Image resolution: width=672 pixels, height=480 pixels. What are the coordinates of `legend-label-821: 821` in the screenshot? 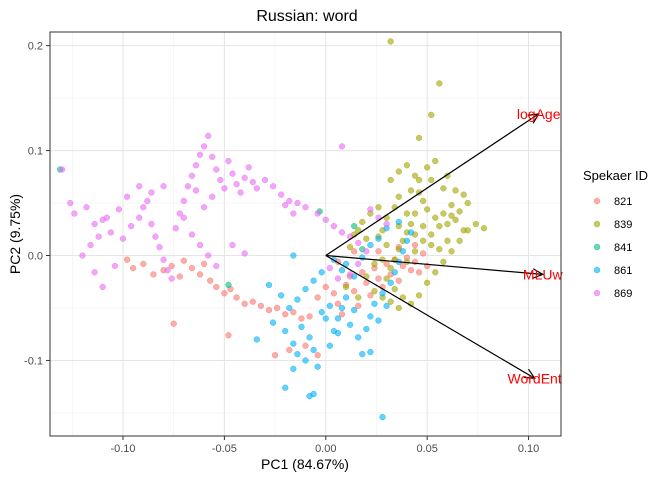 It's located at (623, 202).